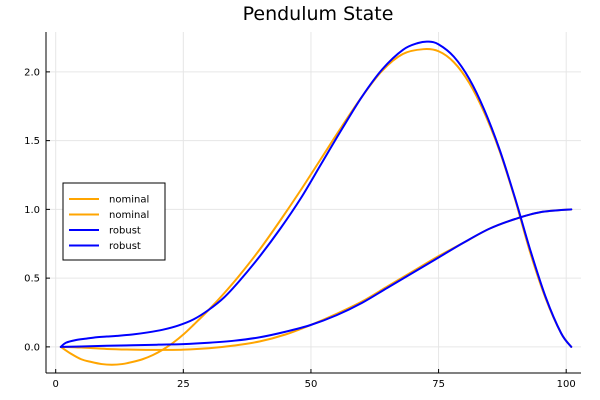  What do you see at coordinates (32, 279) in the screenshot?
I see `y-tick-label: 0.5` at bounding box center [32, 279].